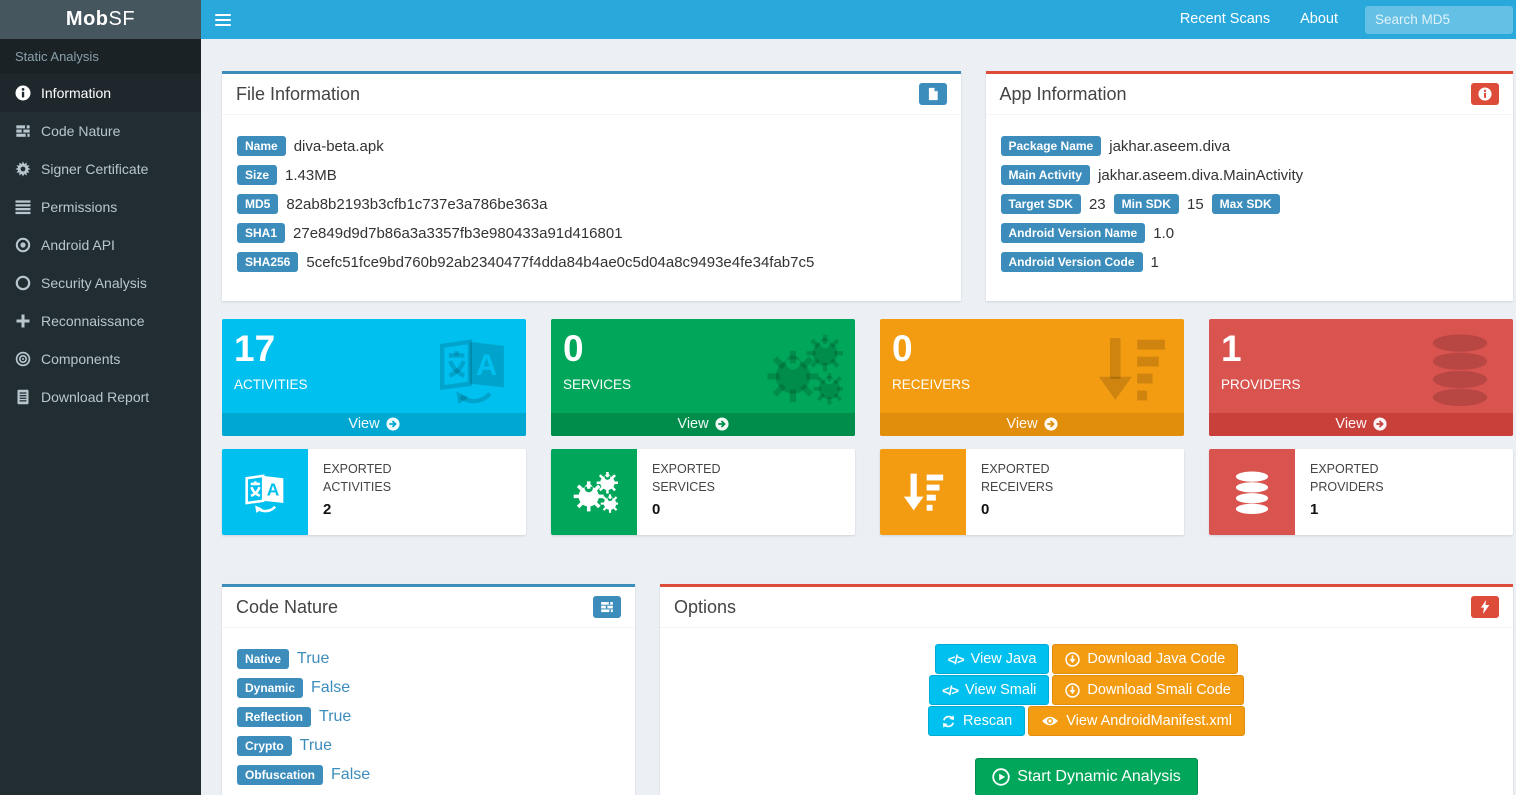  What do you see at coordinates (1361, 424) in the screenshot?
I see `view-providers-link: View` at bounding box center [1361, 424].